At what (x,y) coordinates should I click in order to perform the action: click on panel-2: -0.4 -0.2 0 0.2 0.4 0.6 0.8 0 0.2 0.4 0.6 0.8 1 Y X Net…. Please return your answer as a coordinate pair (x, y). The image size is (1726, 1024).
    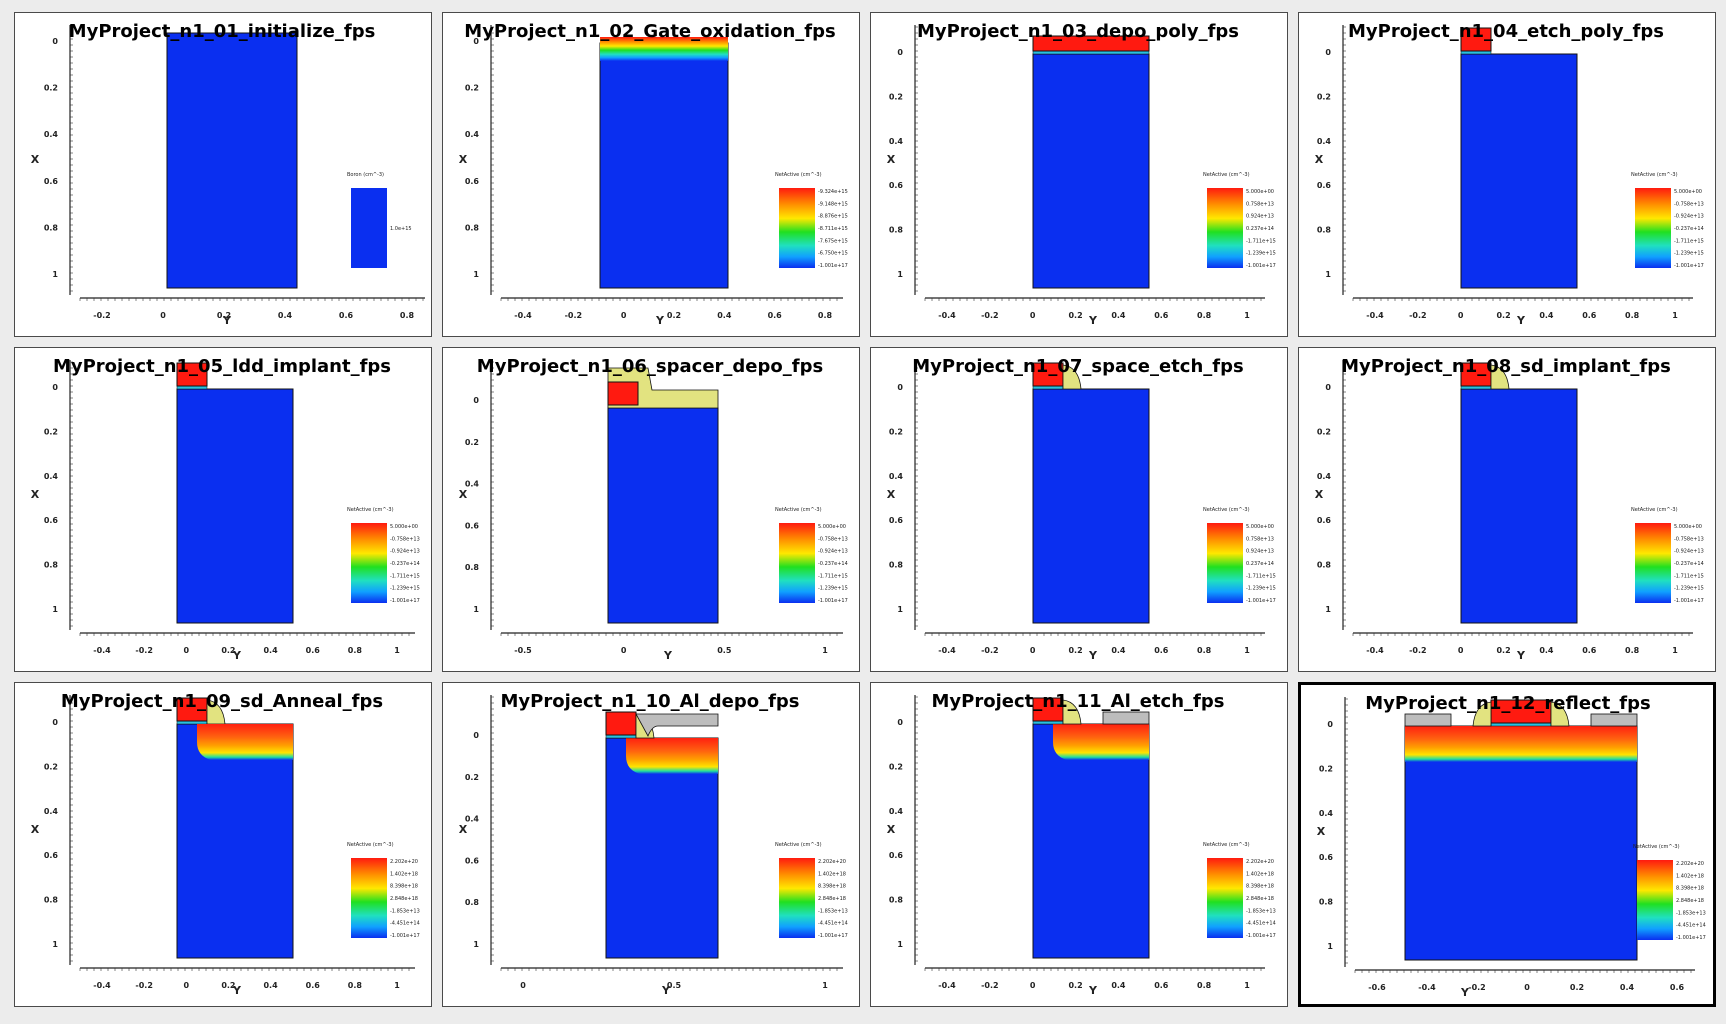
    Looking at the image, I should click on (651, 174).